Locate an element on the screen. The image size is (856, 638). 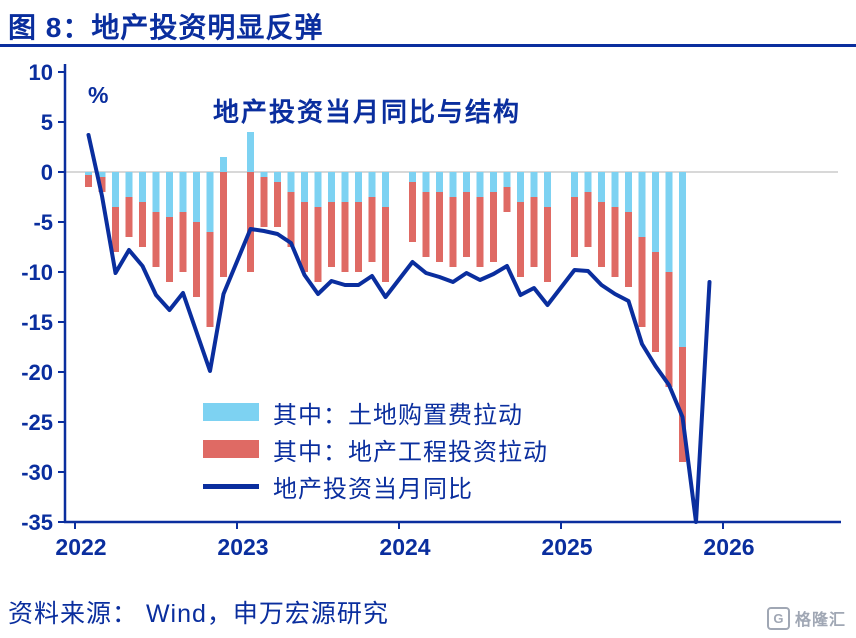
figure-title: 图 8：地产投资明显反弹 is located at coordinates (166, 27).